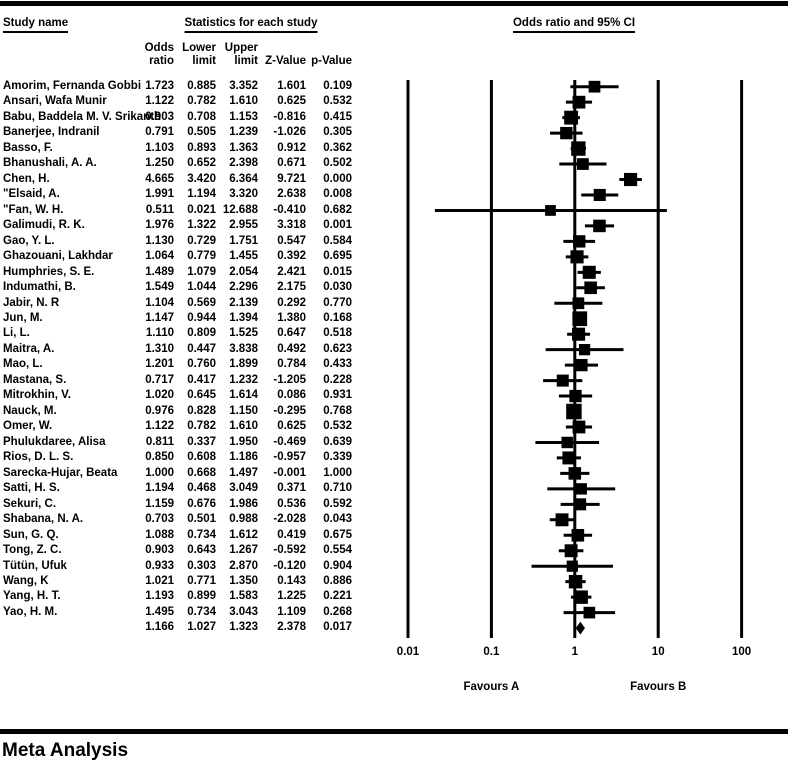 This screenshot has width=788, height=767. I want to click on summary-row: 1.166 1.027 1.323 2.378 0.017, so click(197, 627).